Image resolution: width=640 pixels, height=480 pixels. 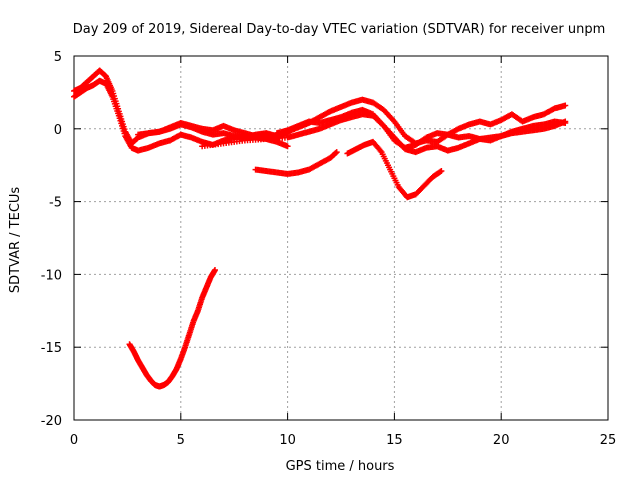 I want to click on x-tick-label: 10, so click(x=287, y=440).